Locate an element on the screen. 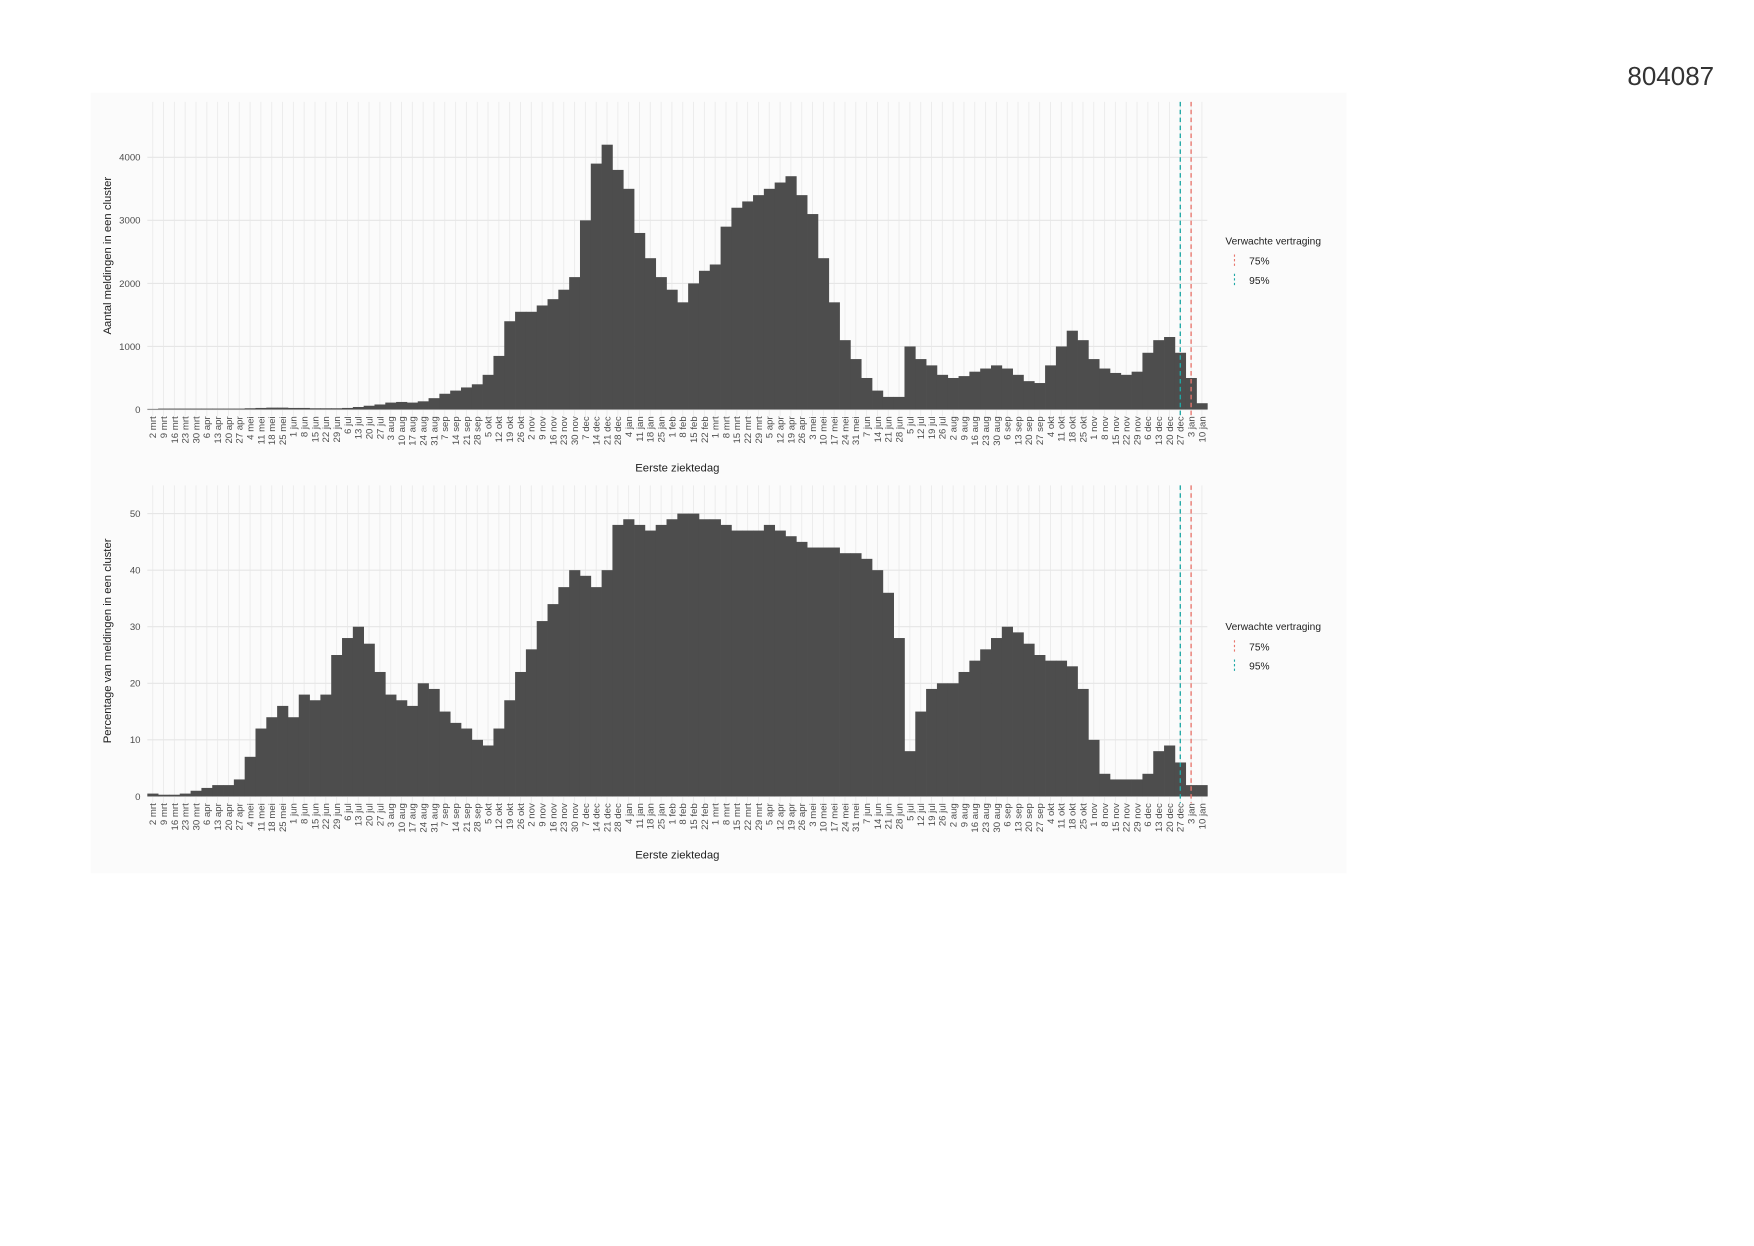 The width and height of the screenshot is (1754, 1246). x-tick-label: 20 dec is located at coordinates (1170, 817).